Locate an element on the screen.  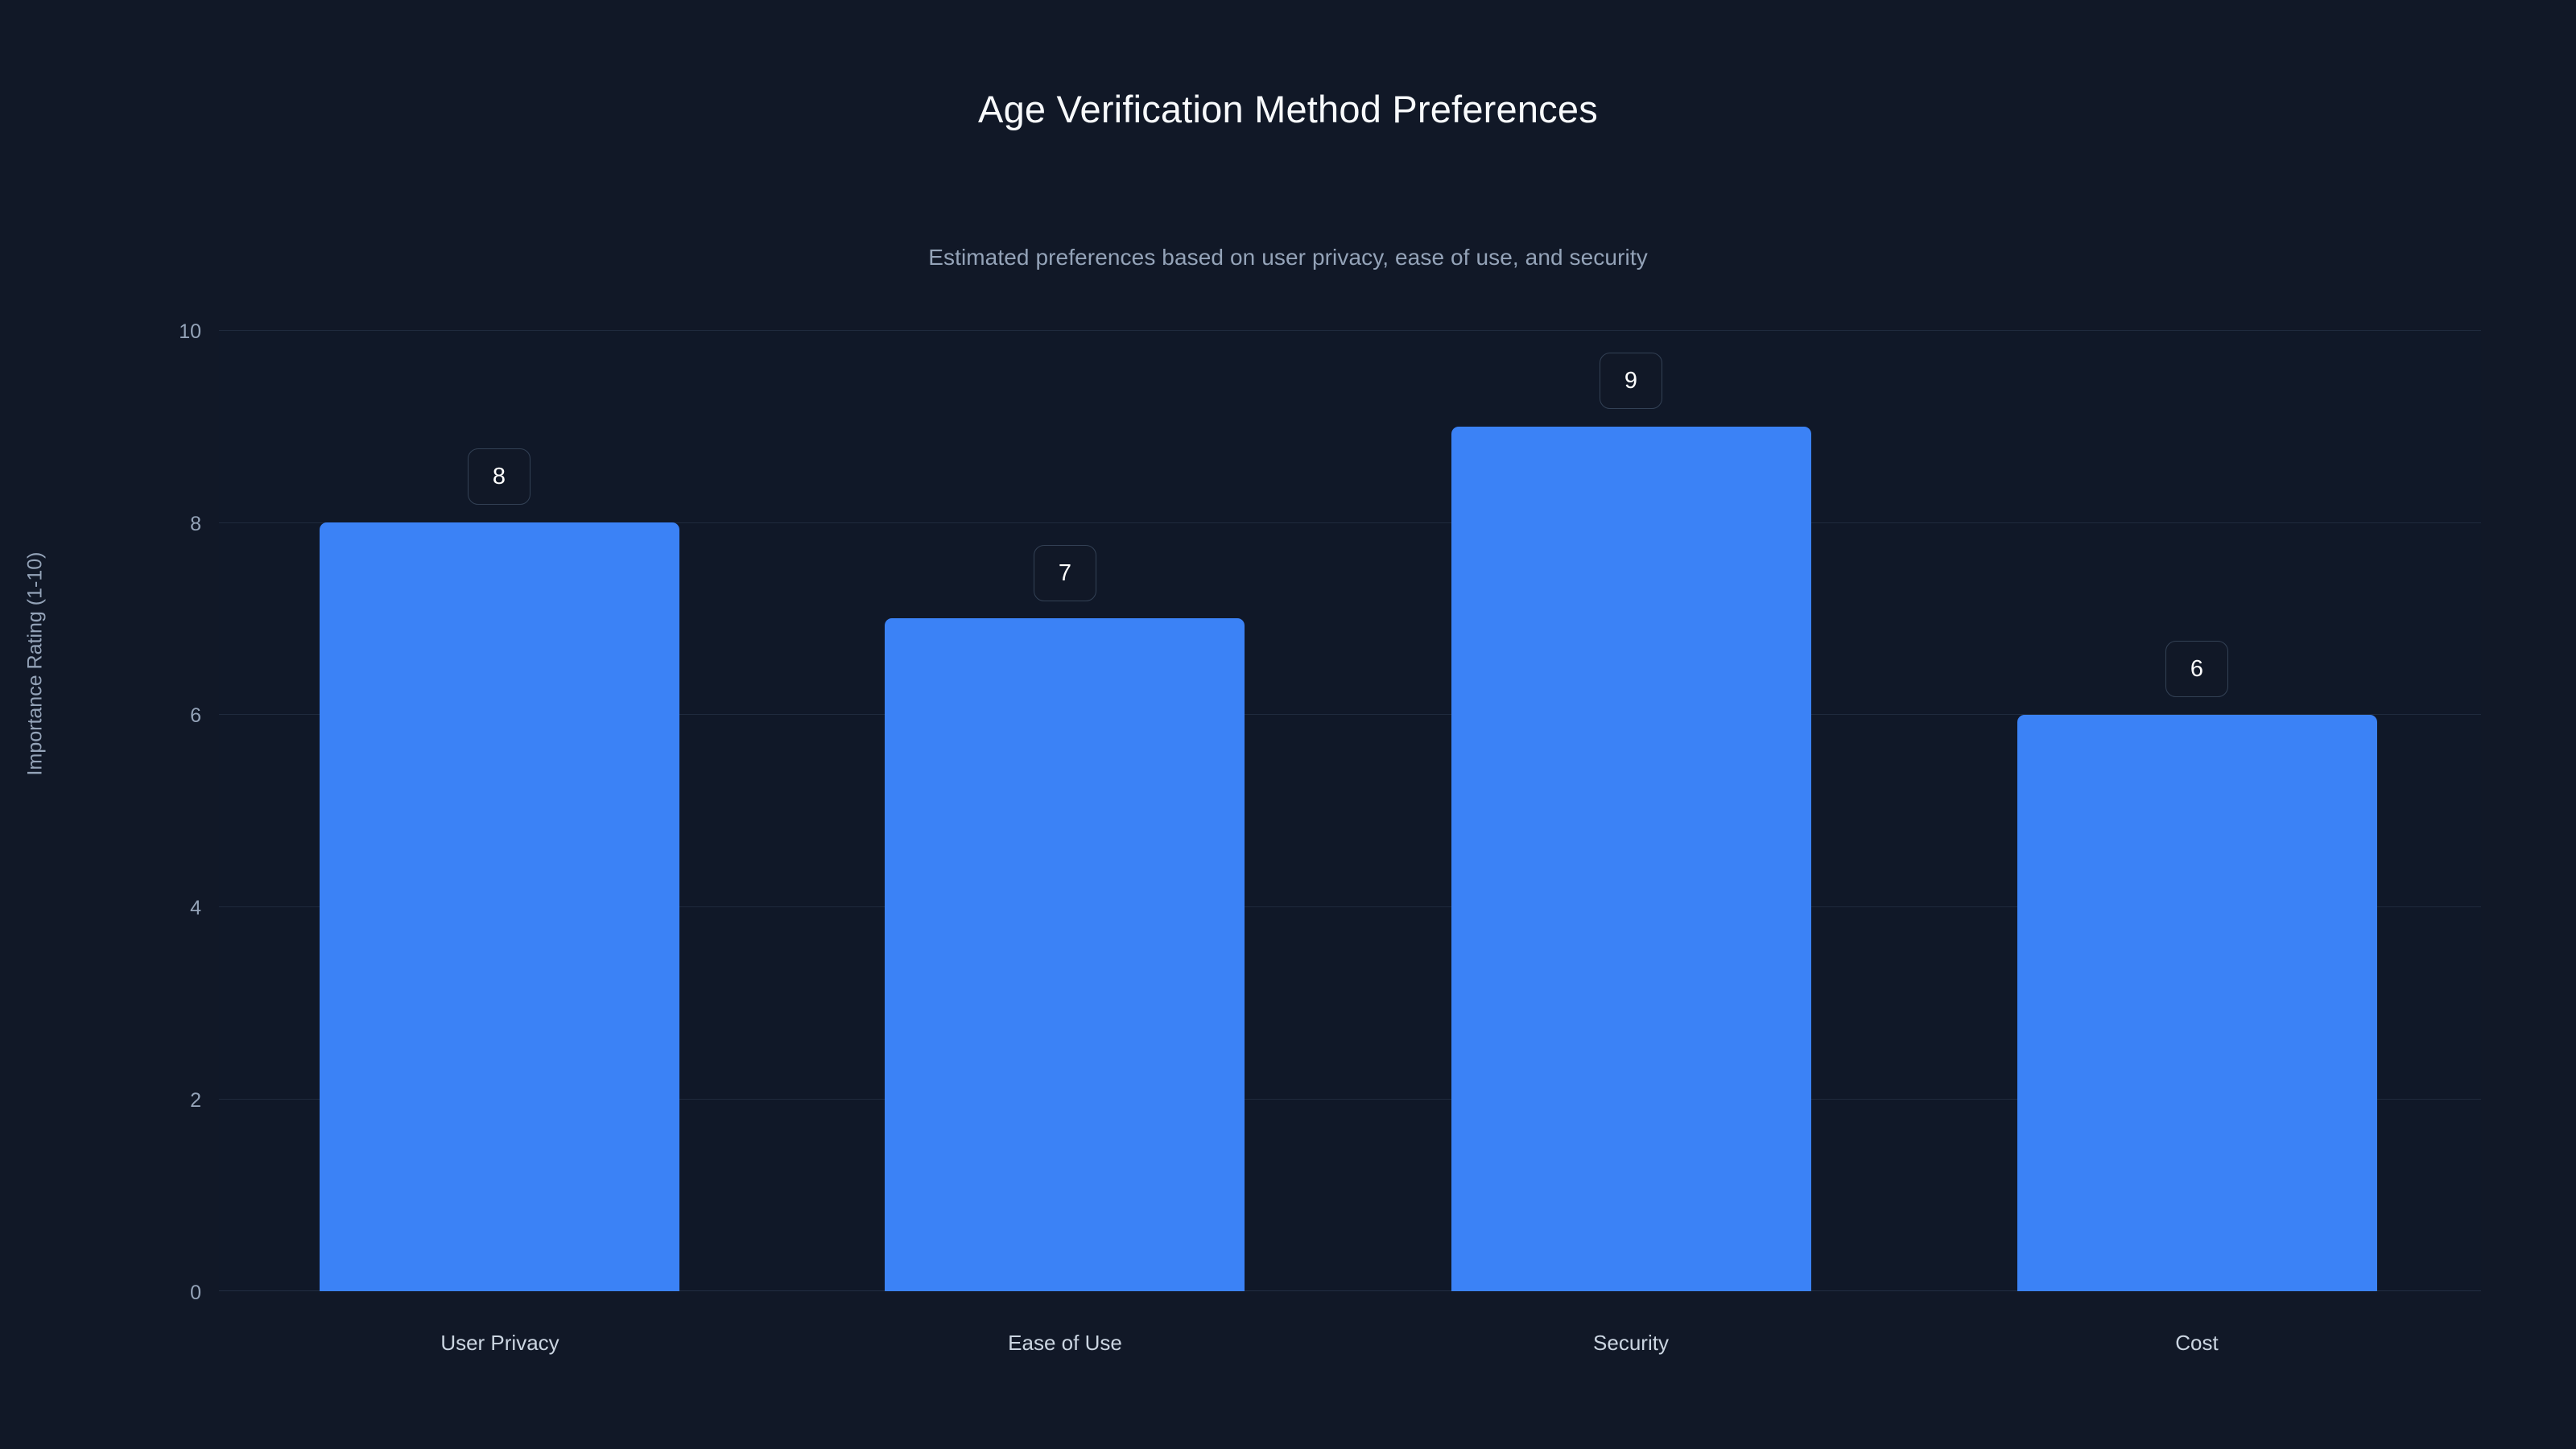
y-axis-title: Importance Rating (1-10) is located at coordinates (35, 663).